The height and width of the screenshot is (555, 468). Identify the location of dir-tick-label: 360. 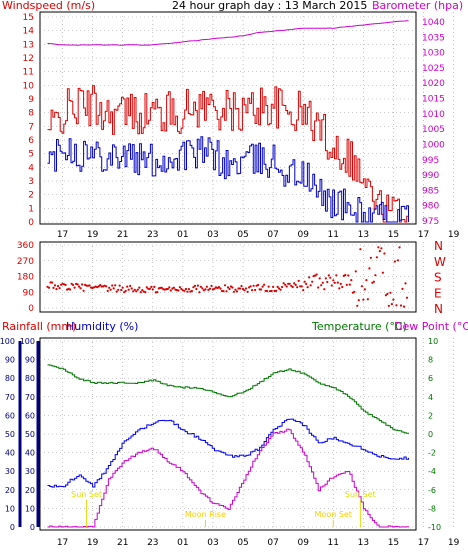
(25, 246).